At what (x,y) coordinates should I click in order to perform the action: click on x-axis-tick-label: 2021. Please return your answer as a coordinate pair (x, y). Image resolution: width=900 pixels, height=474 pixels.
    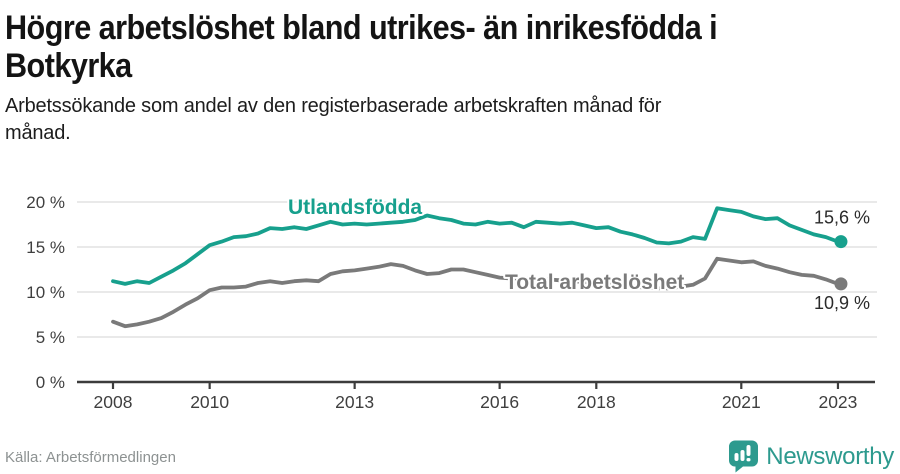
    Looking at the image, I should click on (741, 402).